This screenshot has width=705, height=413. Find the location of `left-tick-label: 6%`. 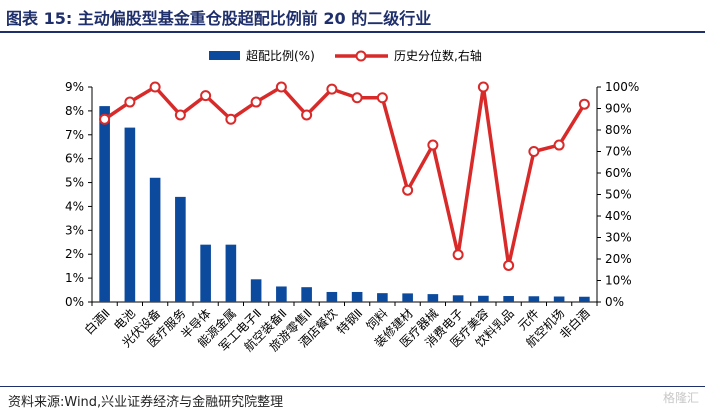

left-tick-label: 6% is located at coordinates (74, 159).